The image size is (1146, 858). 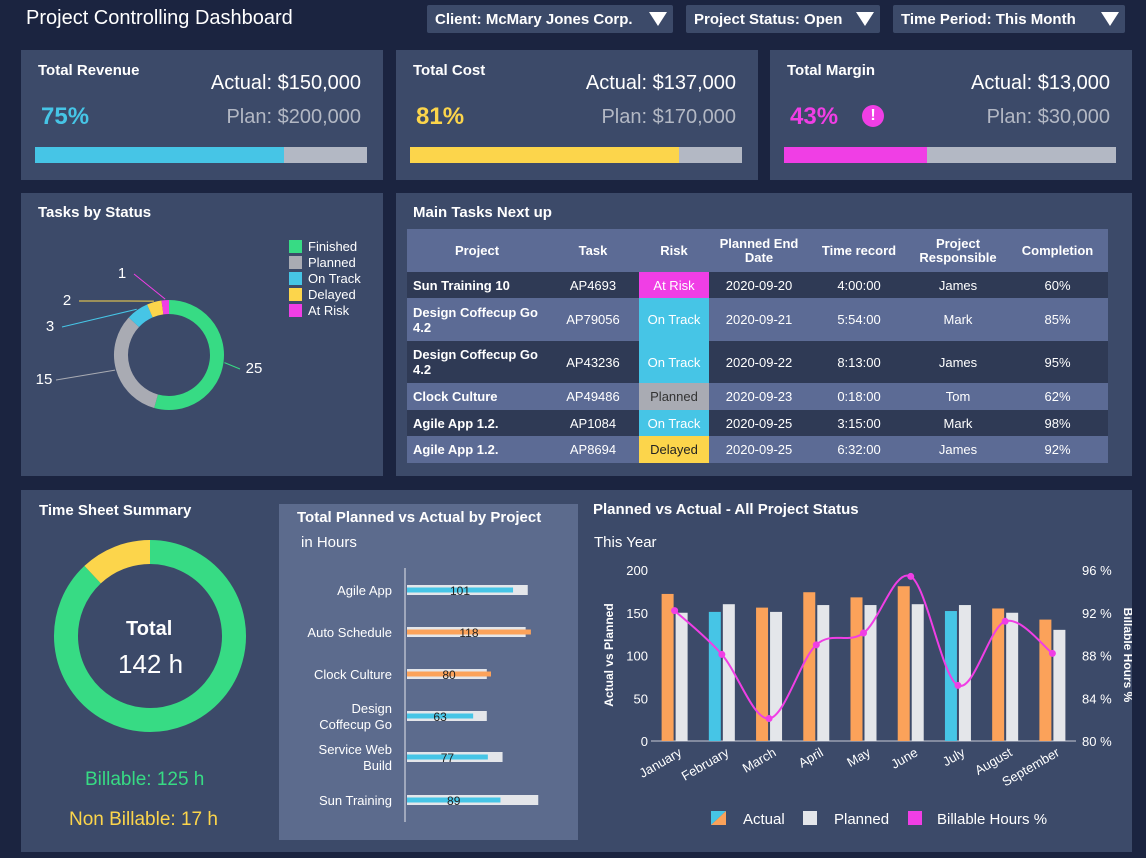 I want to click on y2-tick-label: 84 %, so click(x=1097, y=698).